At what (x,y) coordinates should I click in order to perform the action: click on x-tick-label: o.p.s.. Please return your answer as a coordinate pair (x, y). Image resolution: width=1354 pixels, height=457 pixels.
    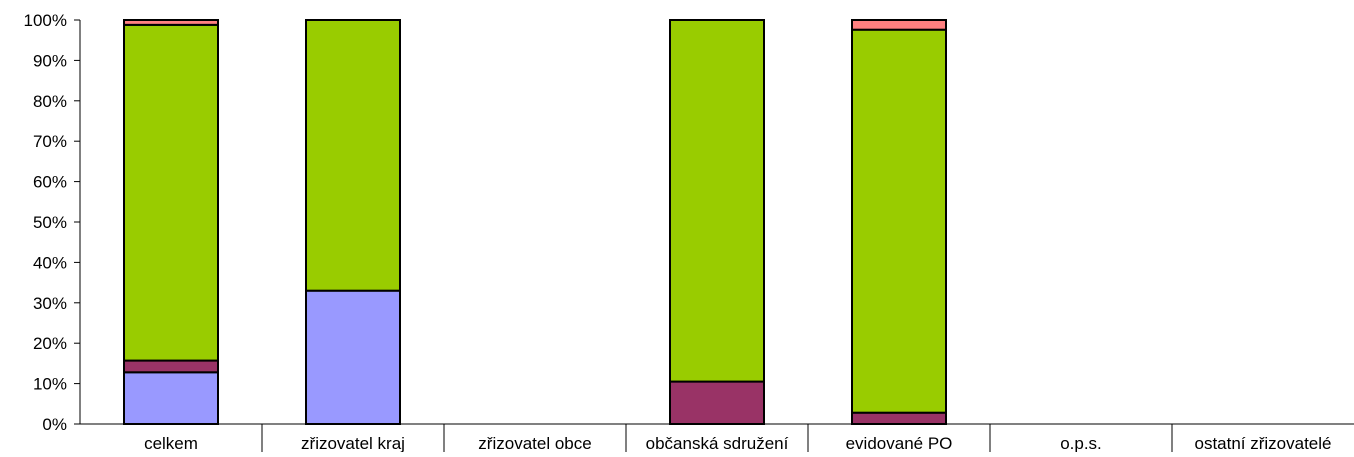
    Looking at the image, I should click on (1081, 443).